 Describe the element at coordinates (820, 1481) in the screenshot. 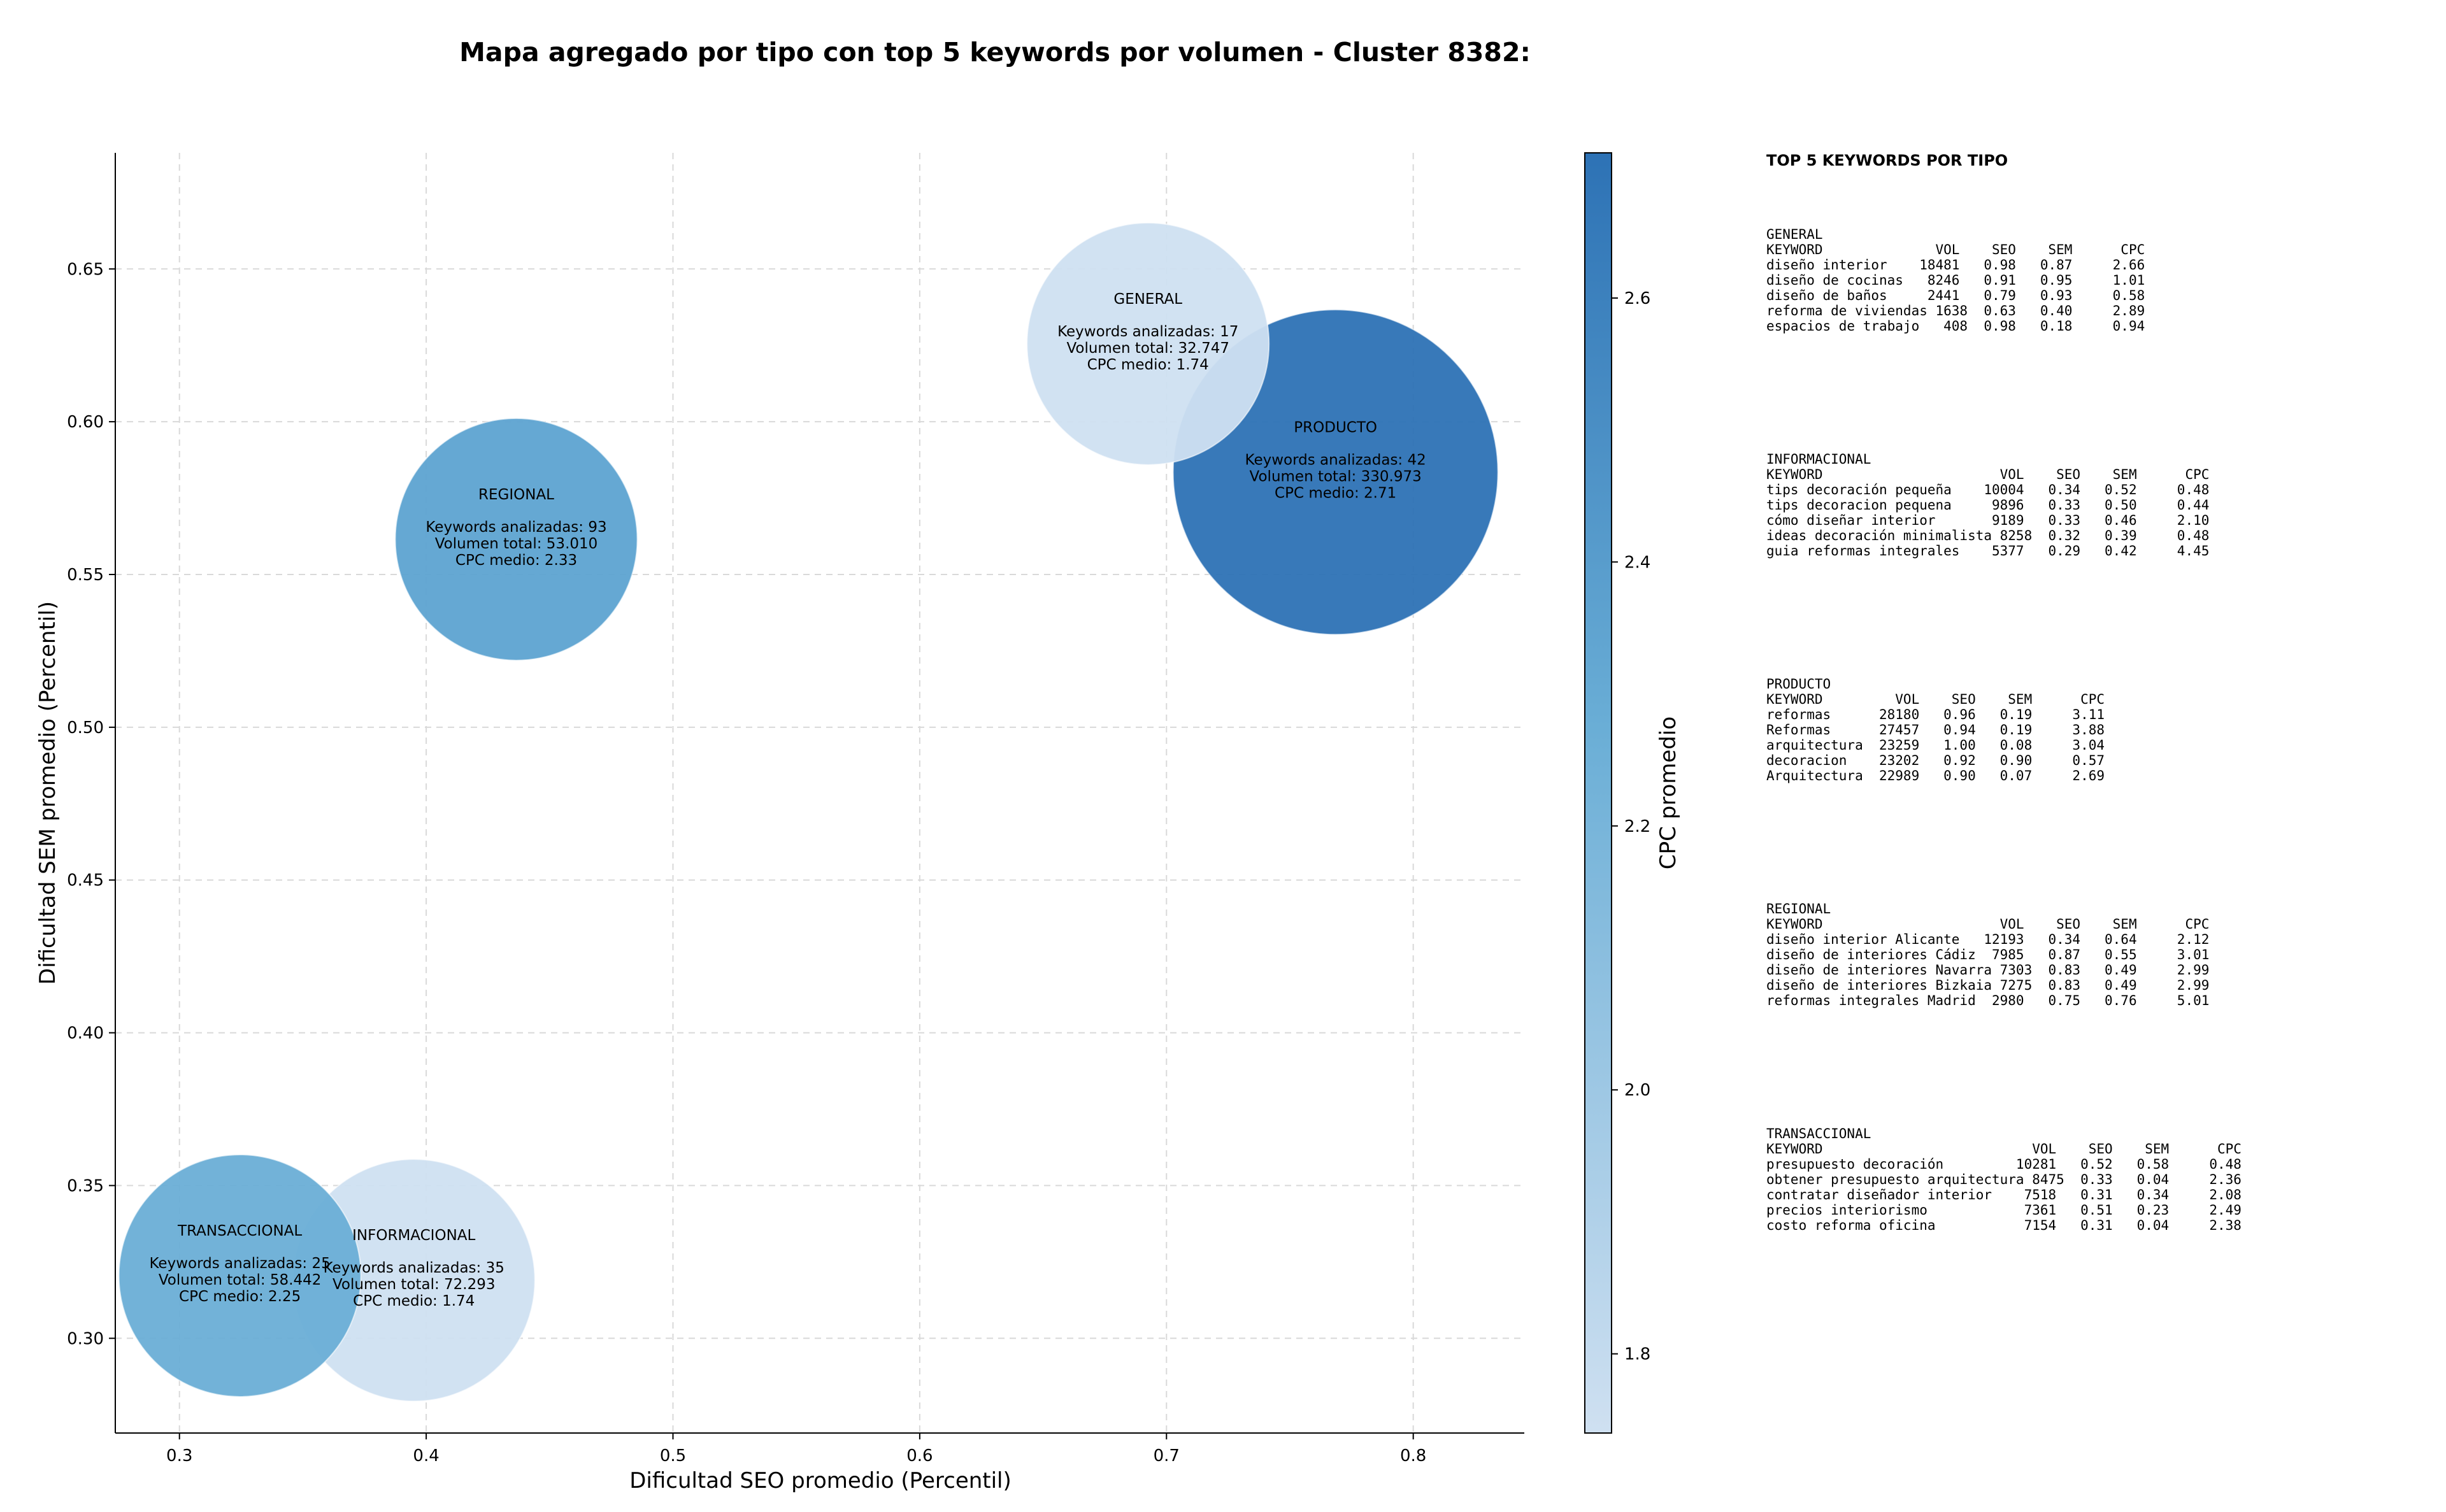

I see `x-axis-label: Dificultad SEO promedio (Percentil)` at that location.